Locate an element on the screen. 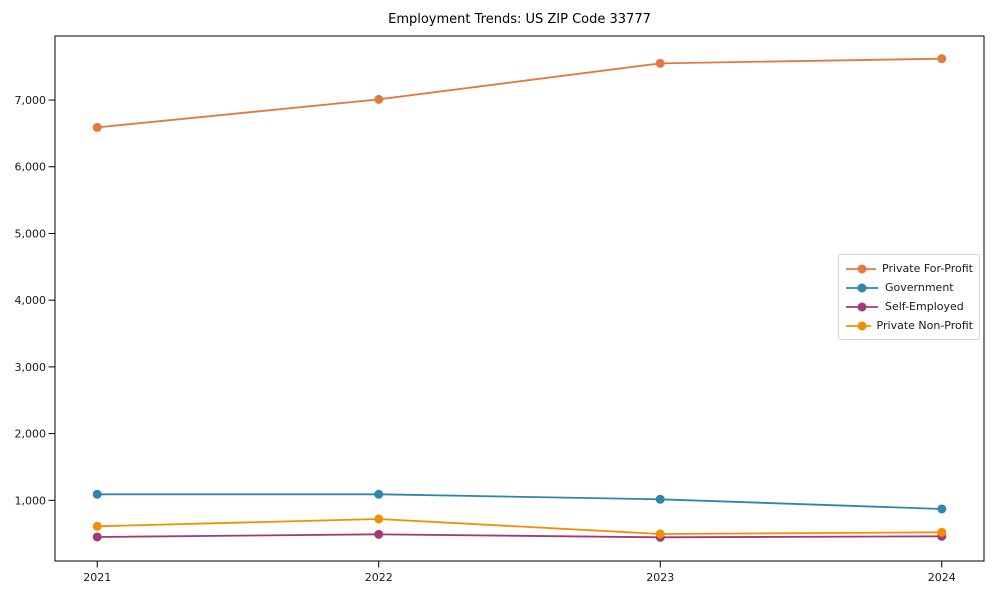 Image resolution: width=1000 pixels, height=600 pixels. chart-title: Employment Trends: US ZIP Code 33777 is located at coordinates (519, 19).